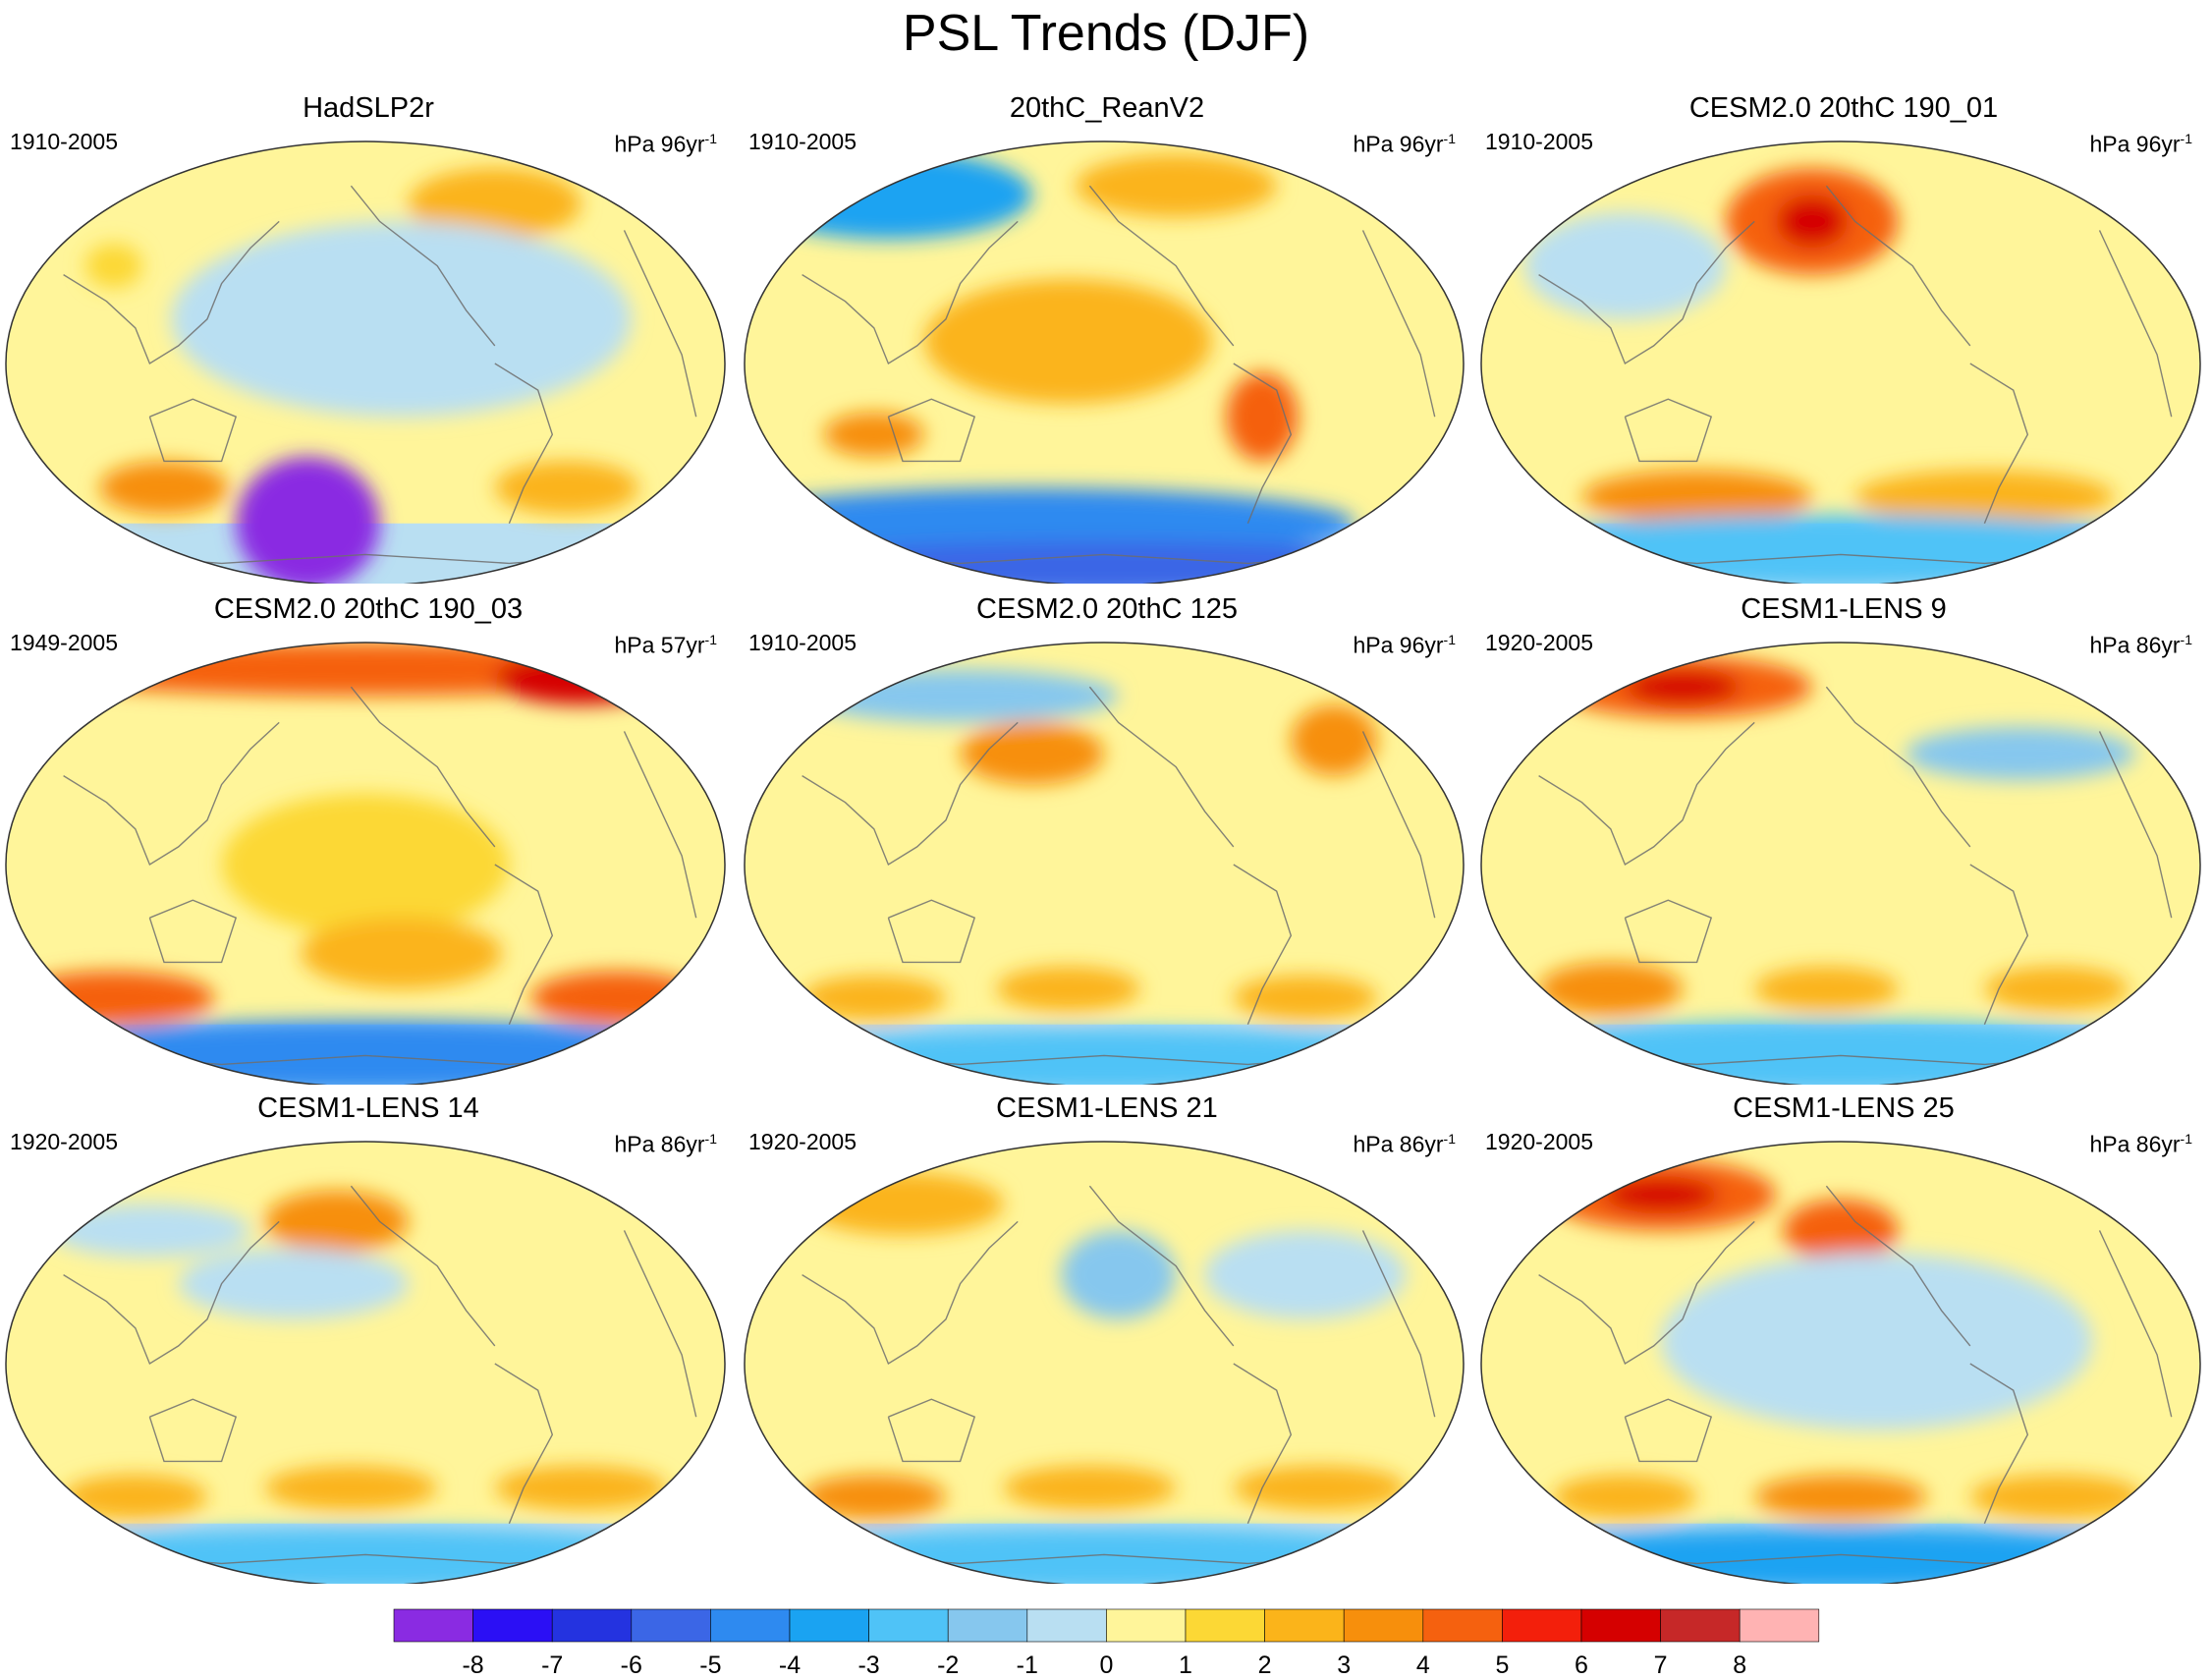 This screenshot has height=1680, width=2212. Describe the element at coordinates (64, 642) in the screenshot. I see `panel-period: 1949-2005` at that location.